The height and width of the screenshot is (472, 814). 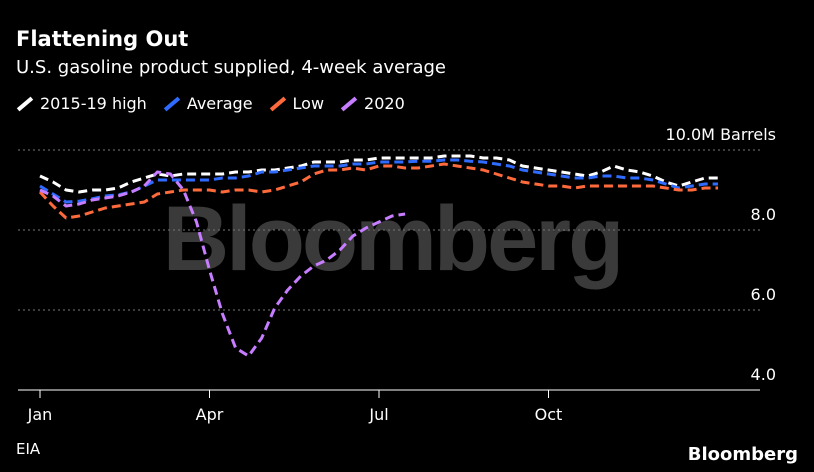 What do you see at coordinates (763, 374) in the screenshot?
I see `y-tick-label: 4.0` at bounding box center [763, 374].